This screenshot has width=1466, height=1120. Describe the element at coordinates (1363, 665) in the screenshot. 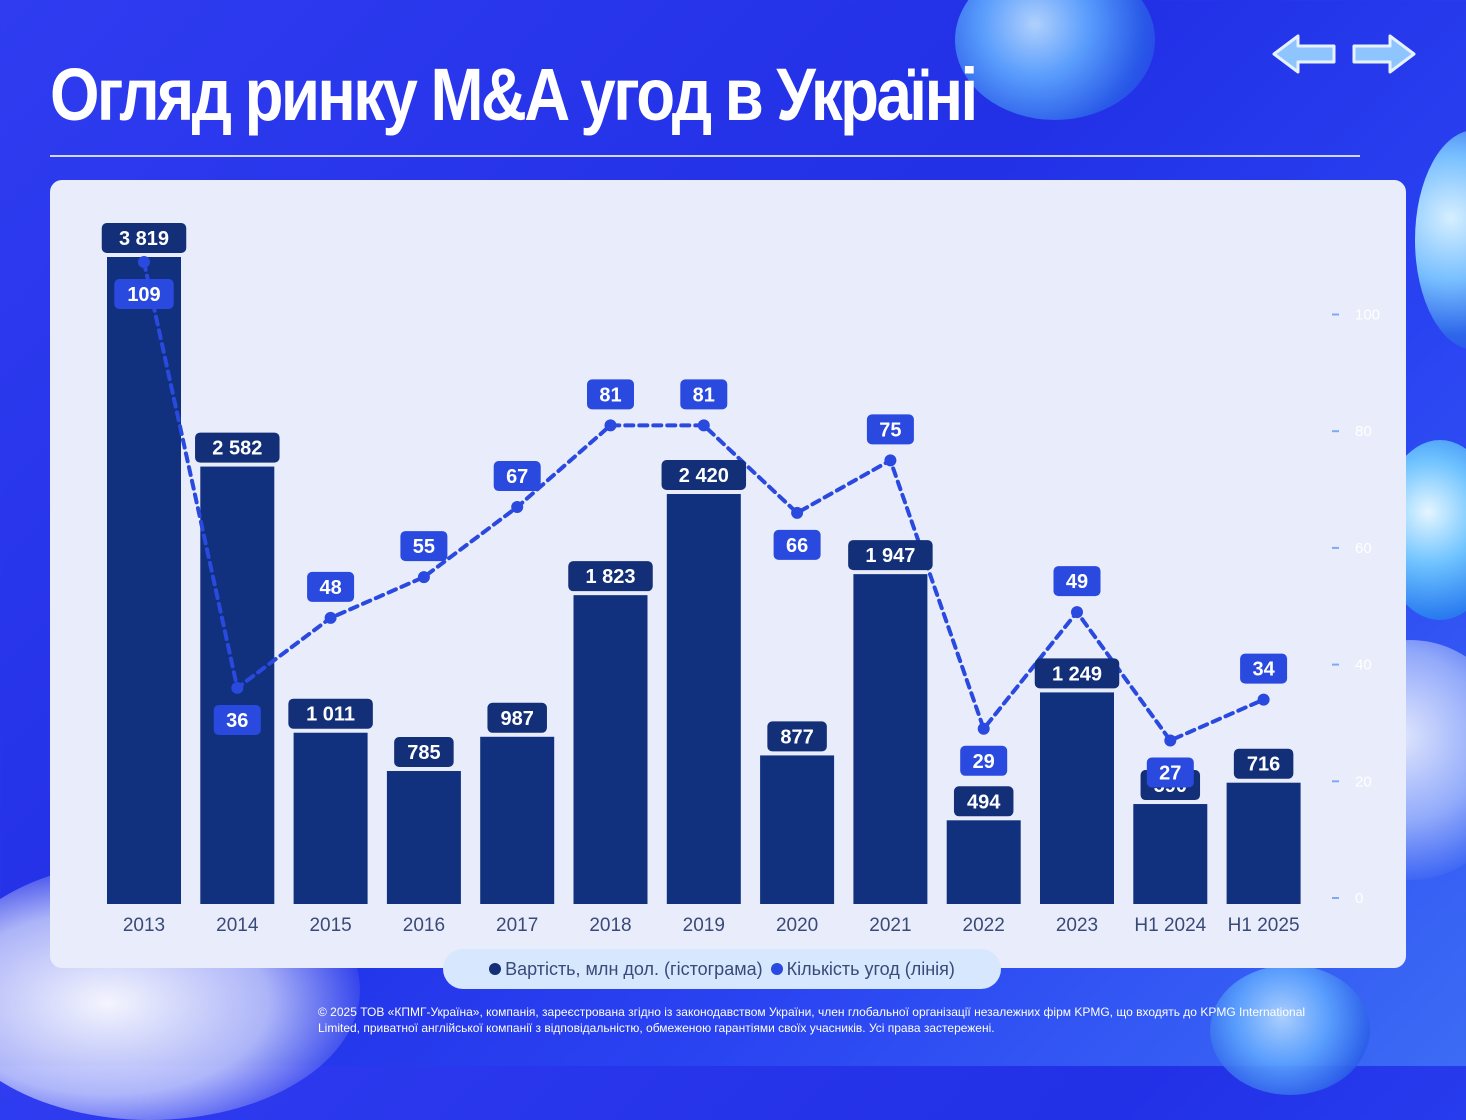

I see `y2-tick-label: 40` at that location.